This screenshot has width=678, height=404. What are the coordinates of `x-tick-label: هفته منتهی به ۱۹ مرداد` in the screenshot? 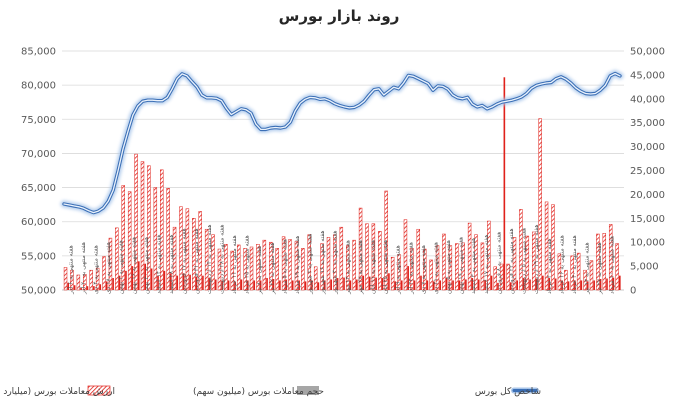 It's located at (297, 265).